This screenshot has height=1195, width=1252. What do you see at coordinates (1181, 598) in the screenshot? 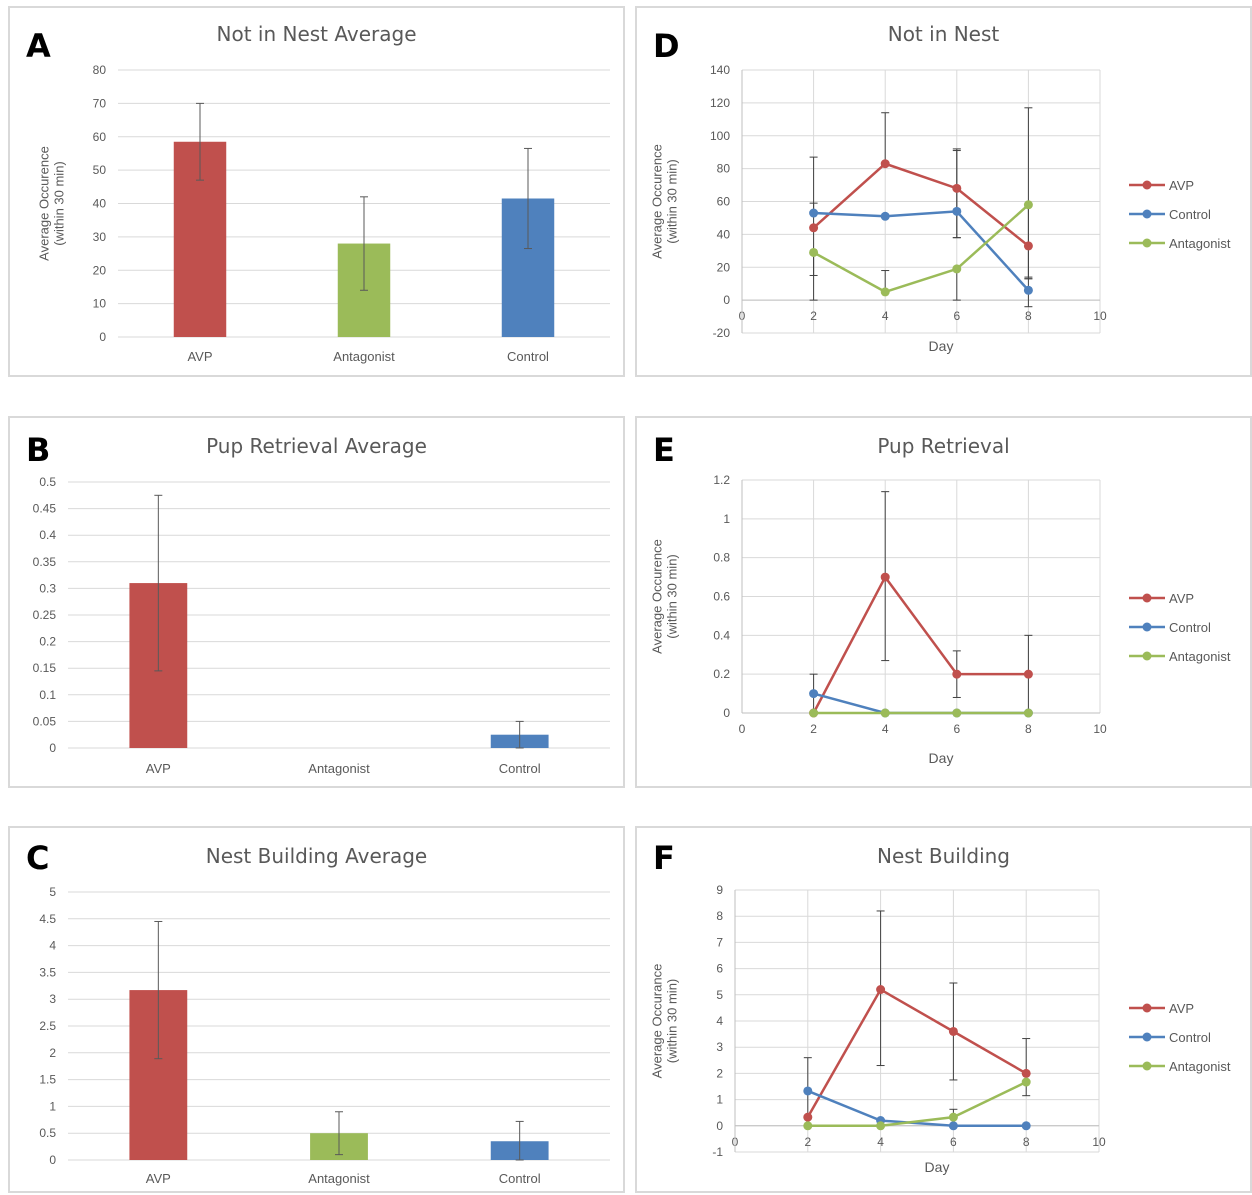
I see `legend-label-e-avp: AVP` at bounding box center [1181, 598].